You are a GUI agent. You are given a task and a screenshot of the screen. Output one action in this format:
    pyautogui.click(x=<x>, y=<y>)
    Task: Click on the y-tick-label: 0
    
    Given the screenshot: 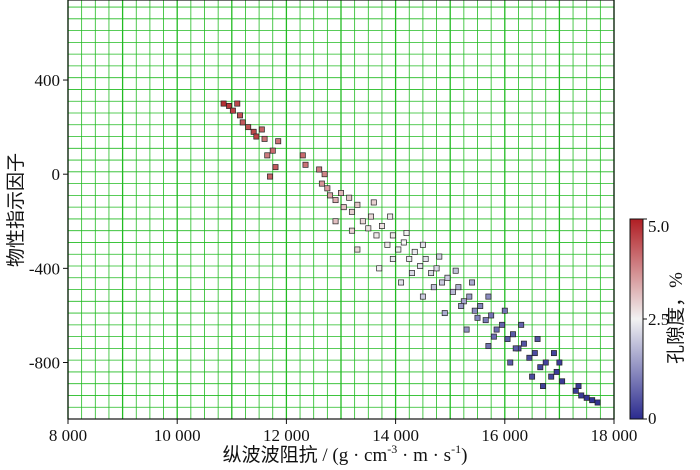 What is the action you would take?
    pyautogui.click(x=56, y=174)
    